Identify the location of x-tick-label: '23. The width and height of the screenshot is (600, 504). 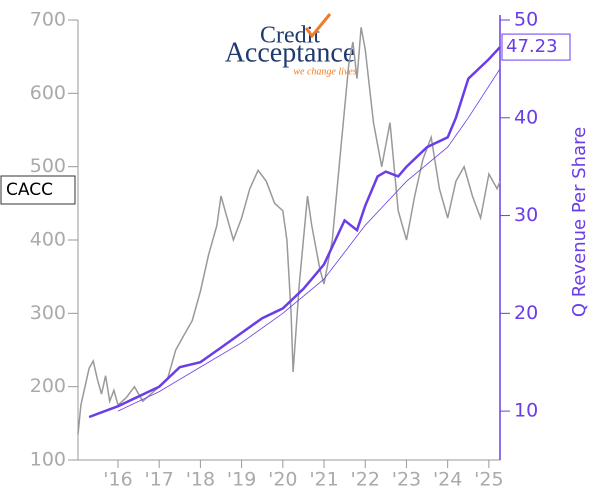
(406, 480).